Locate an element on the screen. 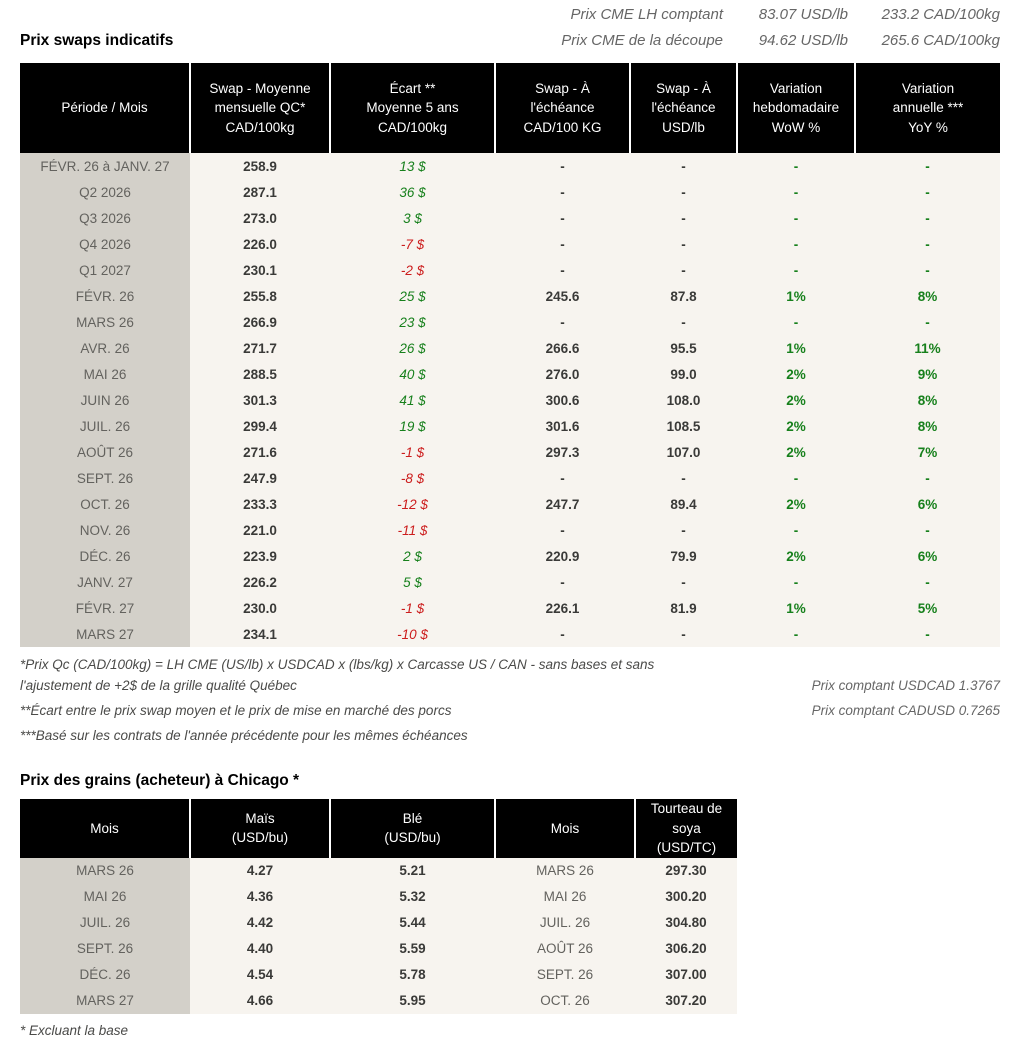 This screenshot has width=1024, height=1040. swaps-column-header: Swap - À l'échéance CAD/100 KG is located at coordinates (562, 108).